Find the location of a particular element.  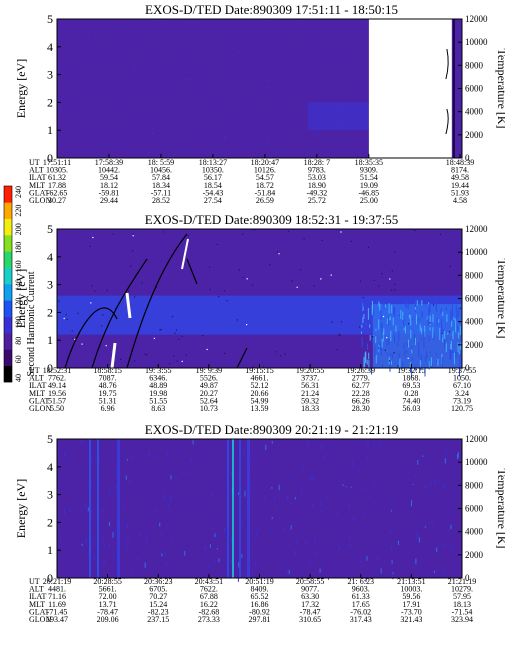

ephemeris-value: 52.12 is located at coordinates (260, 385).